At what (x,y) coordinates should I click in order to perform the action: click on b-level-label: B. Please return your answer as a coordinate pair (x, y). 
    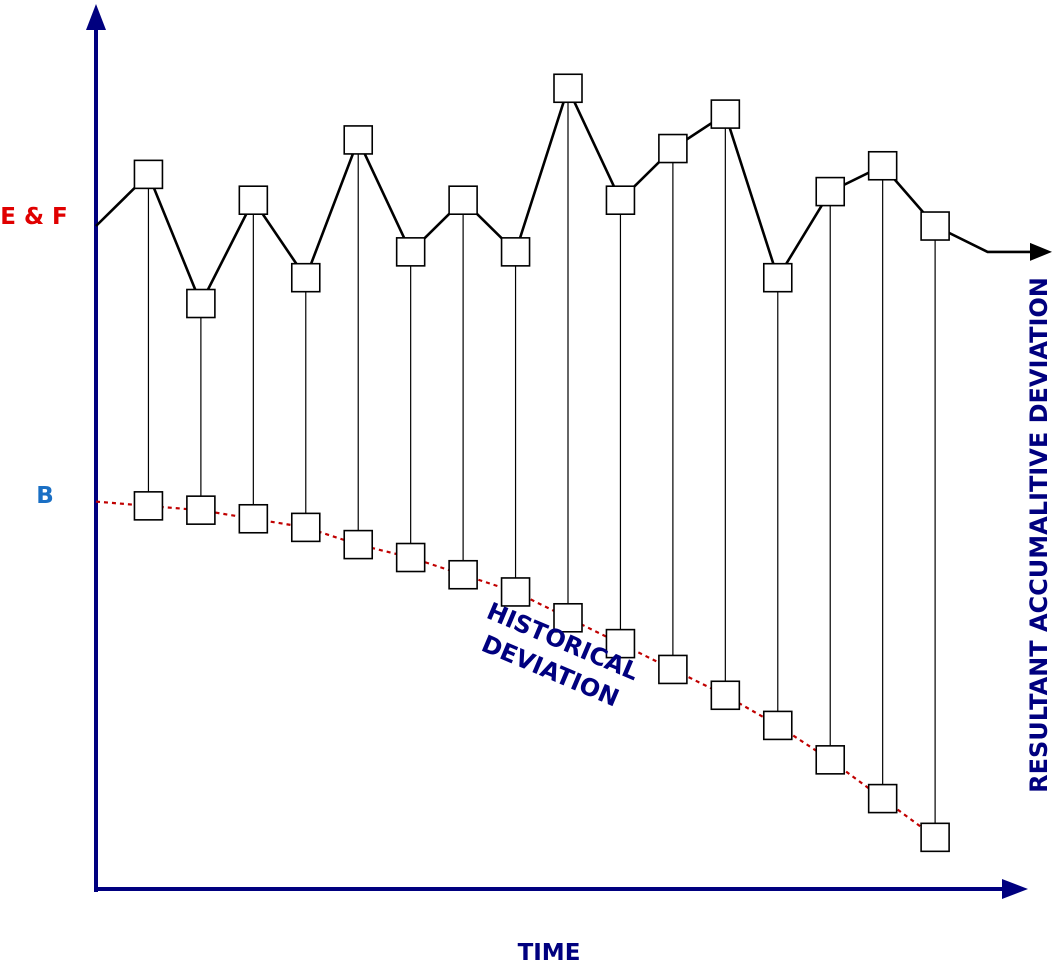
    Looking at the image, I should click on (45, 496).